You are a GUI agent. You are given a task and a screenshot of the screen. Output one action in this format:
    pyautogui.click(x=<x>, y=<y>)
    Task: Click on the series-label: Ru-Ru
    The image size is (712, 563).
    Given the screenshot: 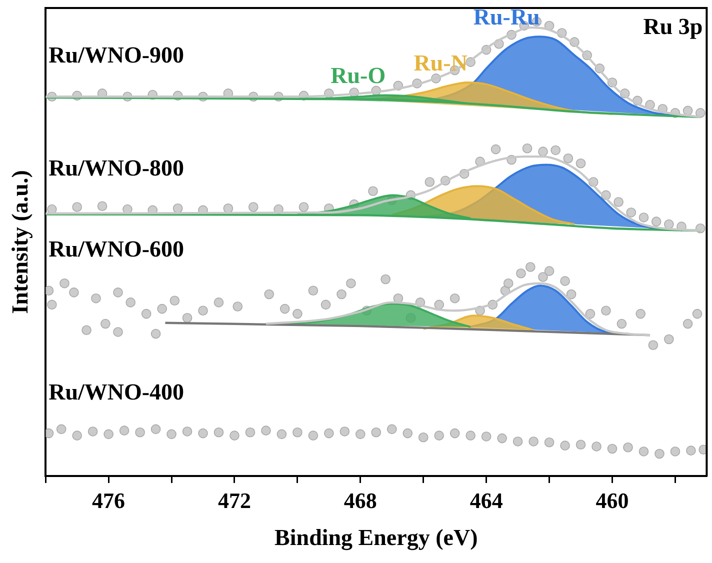 What is the action you would take?
    pyautogui.click(x=506, y=17)
    